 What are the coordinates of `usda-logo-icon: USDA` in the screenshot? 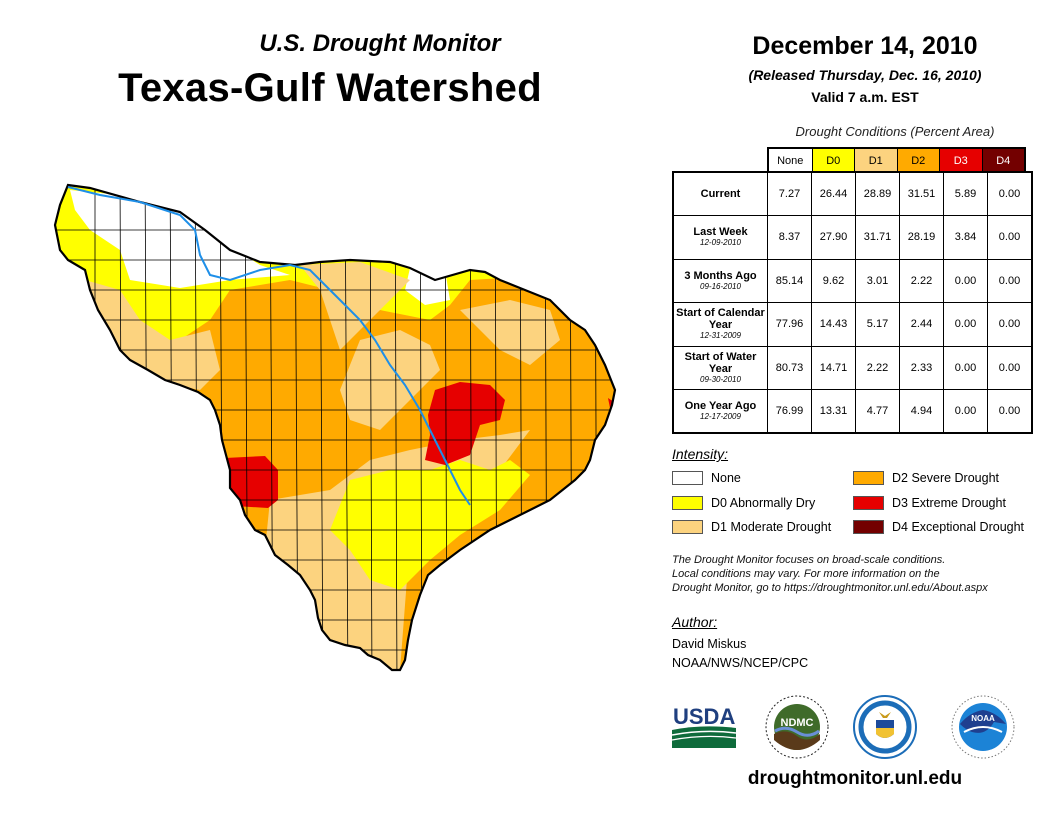 It's located at (704, 726).